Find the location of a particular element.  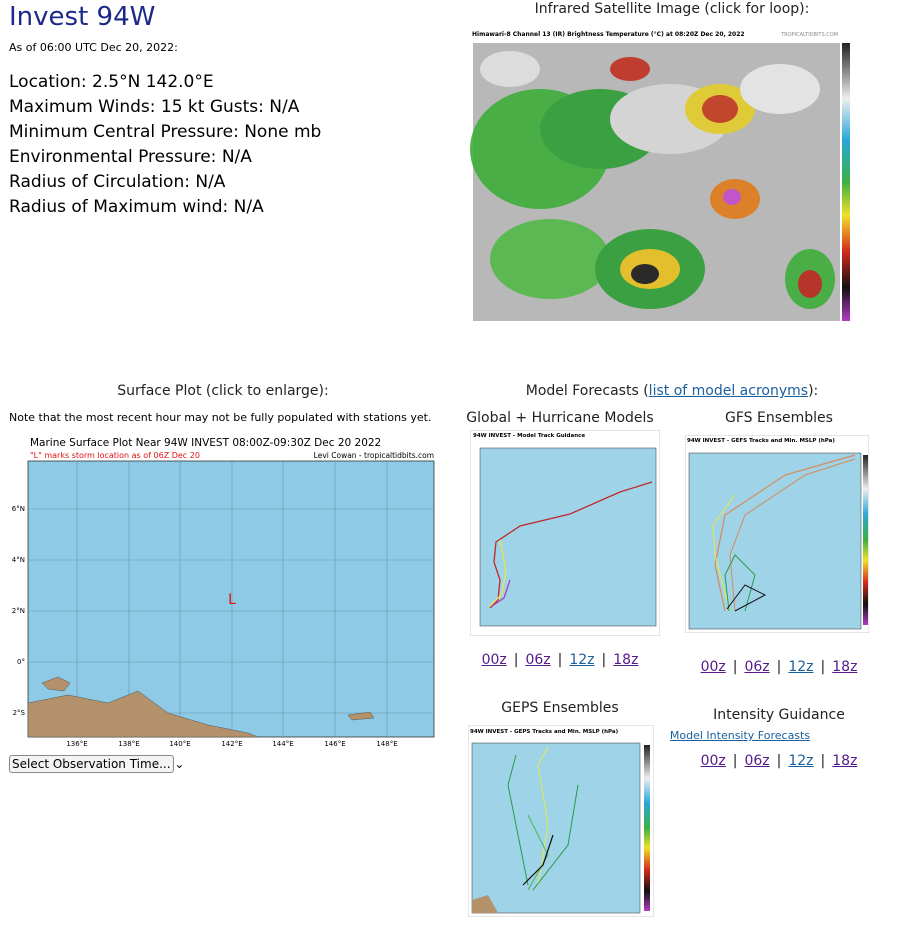

heading-text: Model Forecasts ( is located at coordinates (587, 391).